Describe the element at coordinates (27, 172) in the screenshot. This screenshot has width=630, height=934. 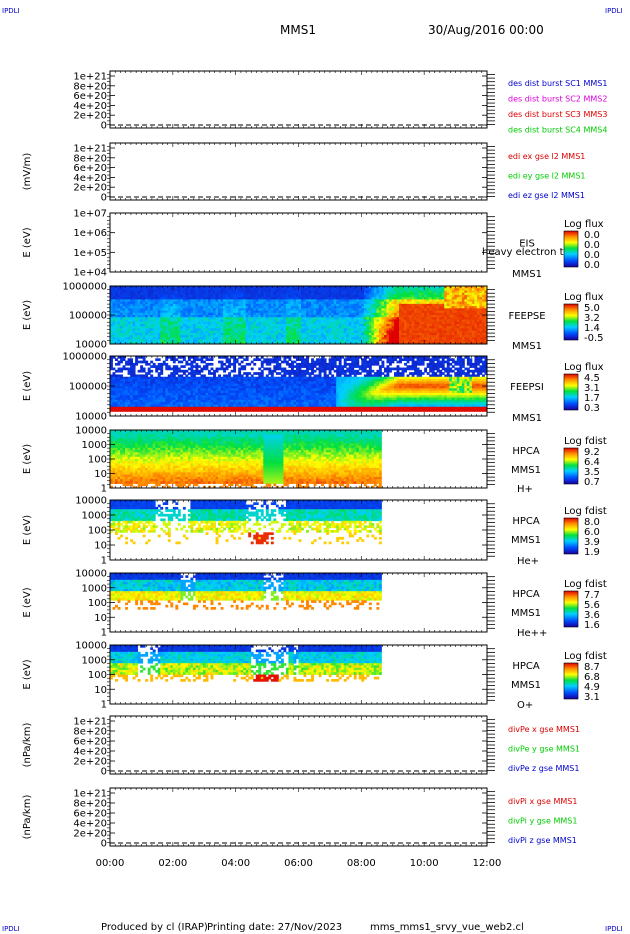
I see `y-axis-label: (mV/m)` at that location.